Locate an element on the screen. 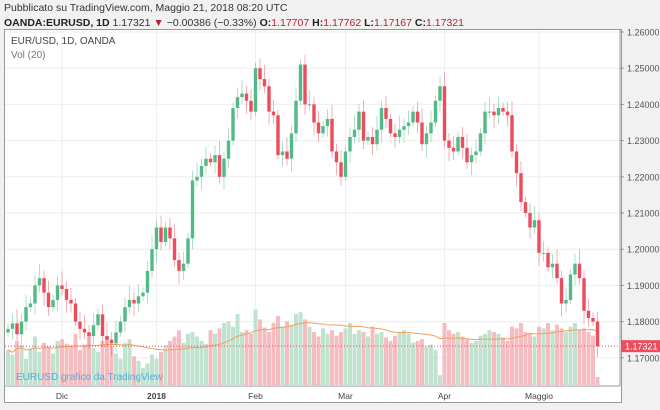 The width and height of the screenshot is (660, 410). open-value: 1.17707 is located at coordinates (290, 23).